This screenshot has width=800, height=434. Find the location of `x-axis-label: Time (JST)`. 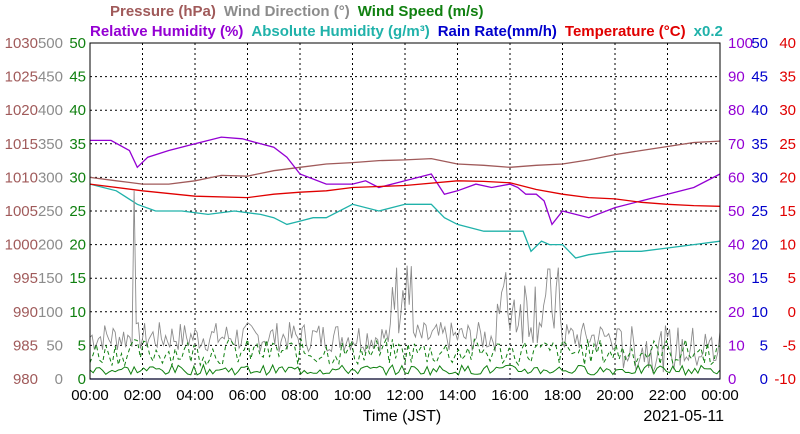

x-axis-label: Time (JST) is located at coordinates (402, 416).